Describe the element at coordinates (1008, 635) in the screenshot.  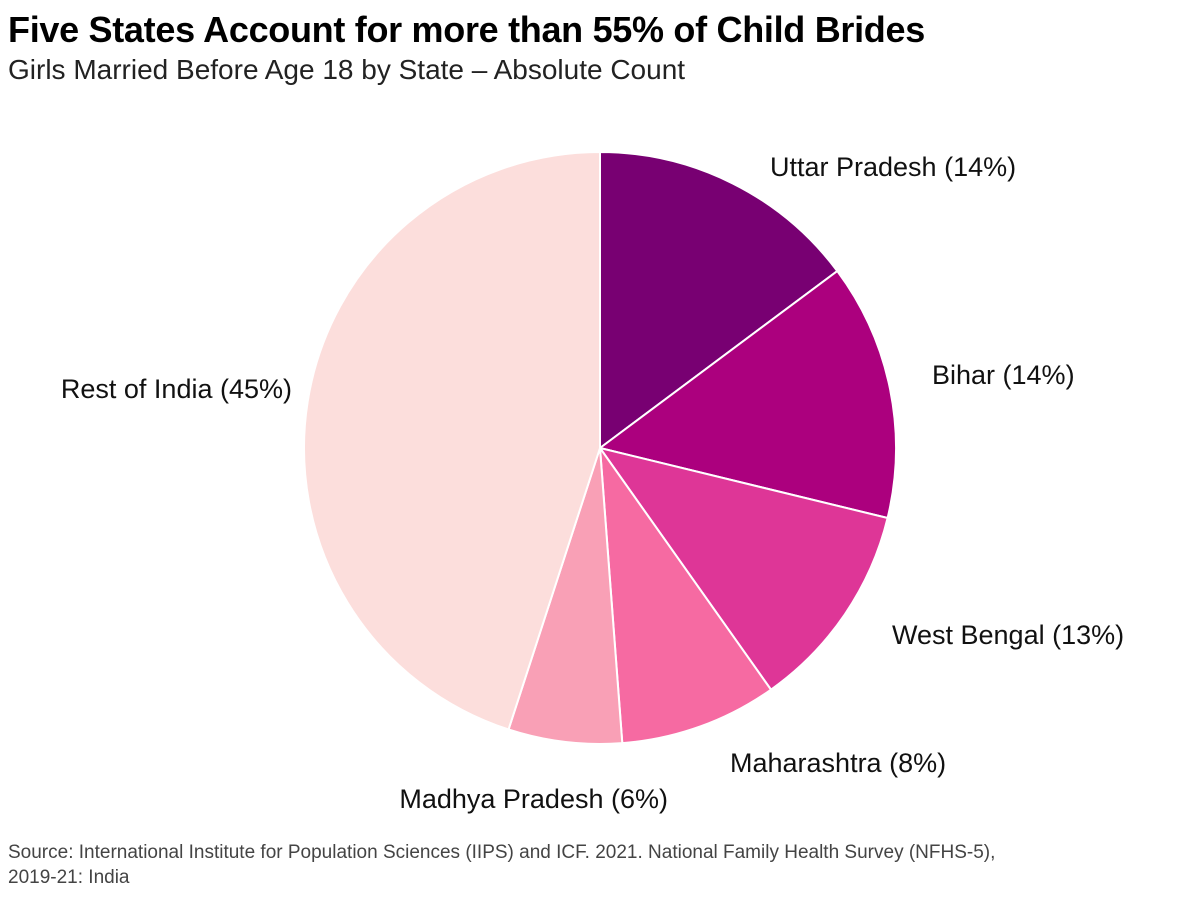
I see `slice-label-2: West Bengal (13%)` at that location.